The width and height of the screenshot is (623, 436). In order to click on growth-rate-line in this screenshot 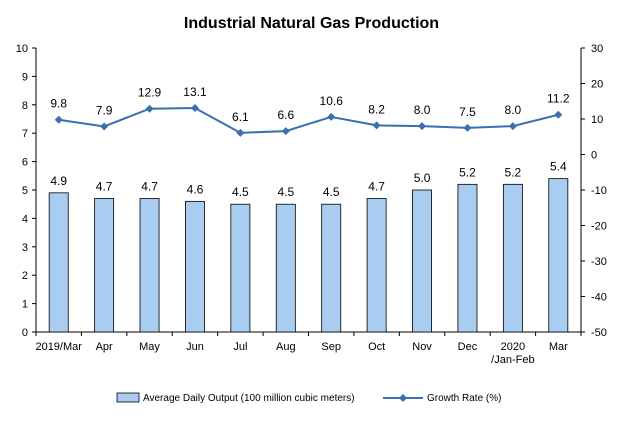, I will do `click(308, 120)`.